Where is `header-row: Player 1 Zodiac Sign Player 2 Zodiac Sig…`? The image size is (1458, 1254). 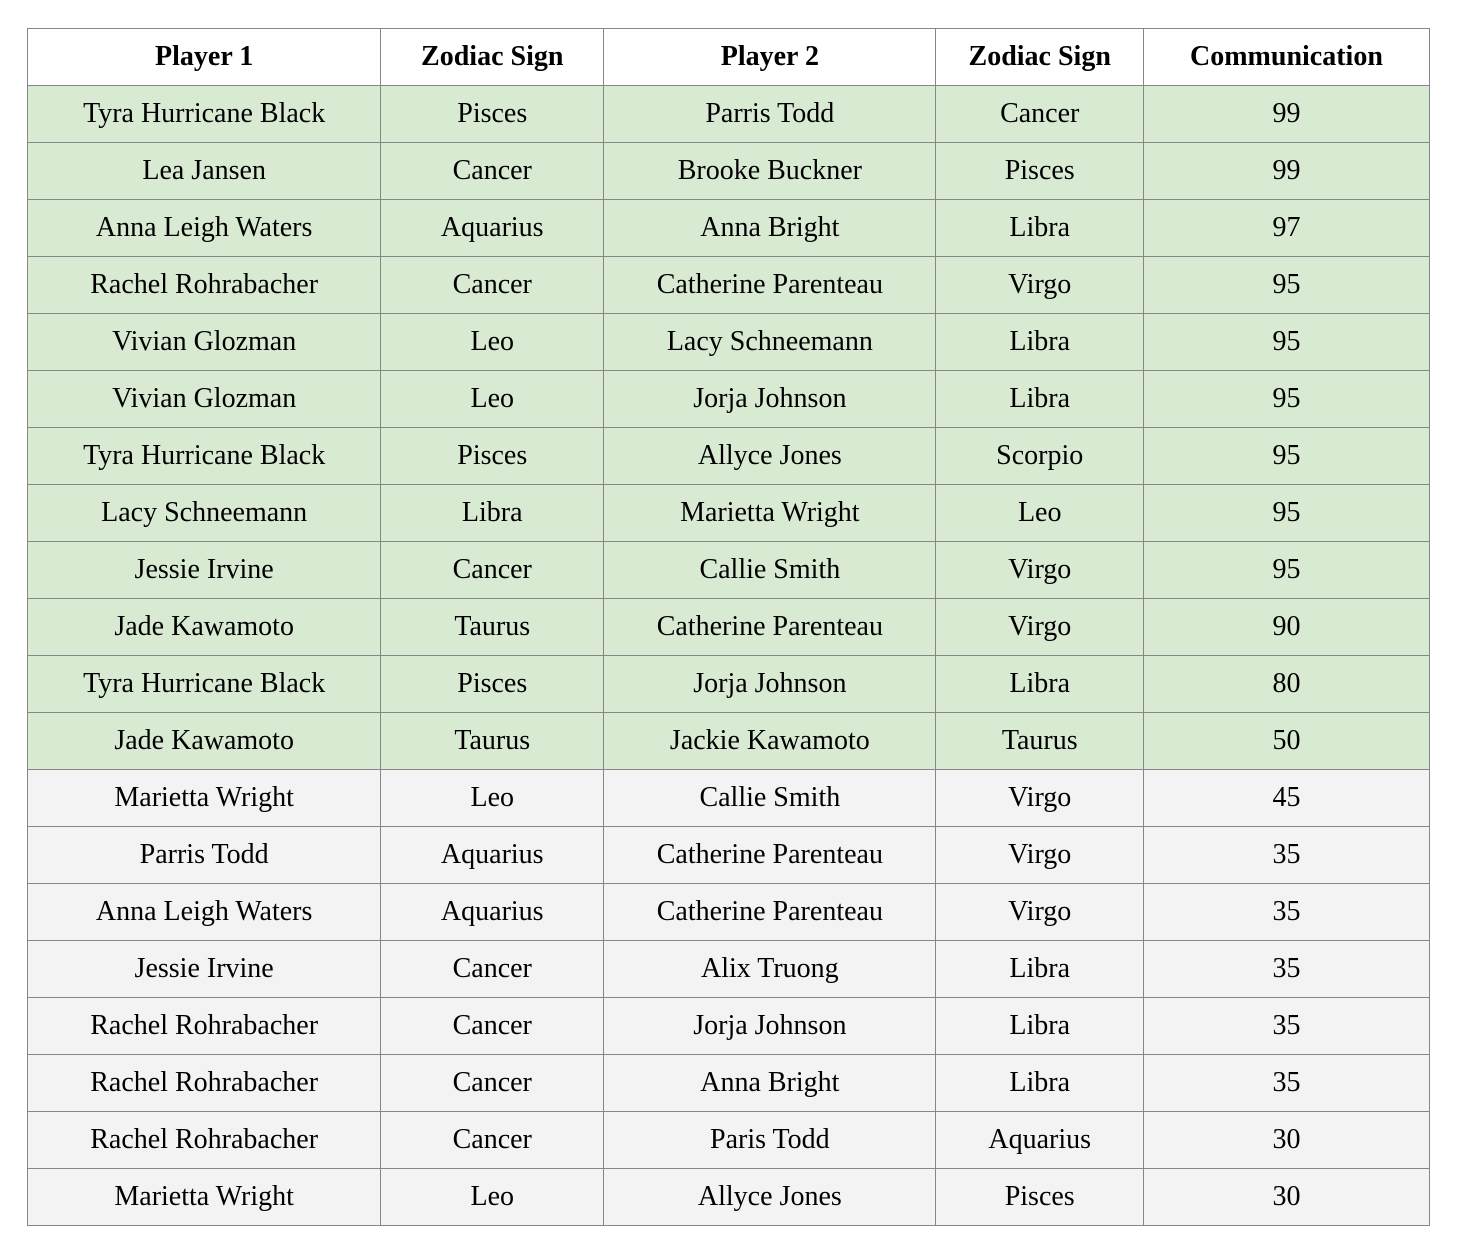
header-row: Player 1 Zodiac Sign Player 2 Zodiac Sig… is located at coordinates (728, 57).